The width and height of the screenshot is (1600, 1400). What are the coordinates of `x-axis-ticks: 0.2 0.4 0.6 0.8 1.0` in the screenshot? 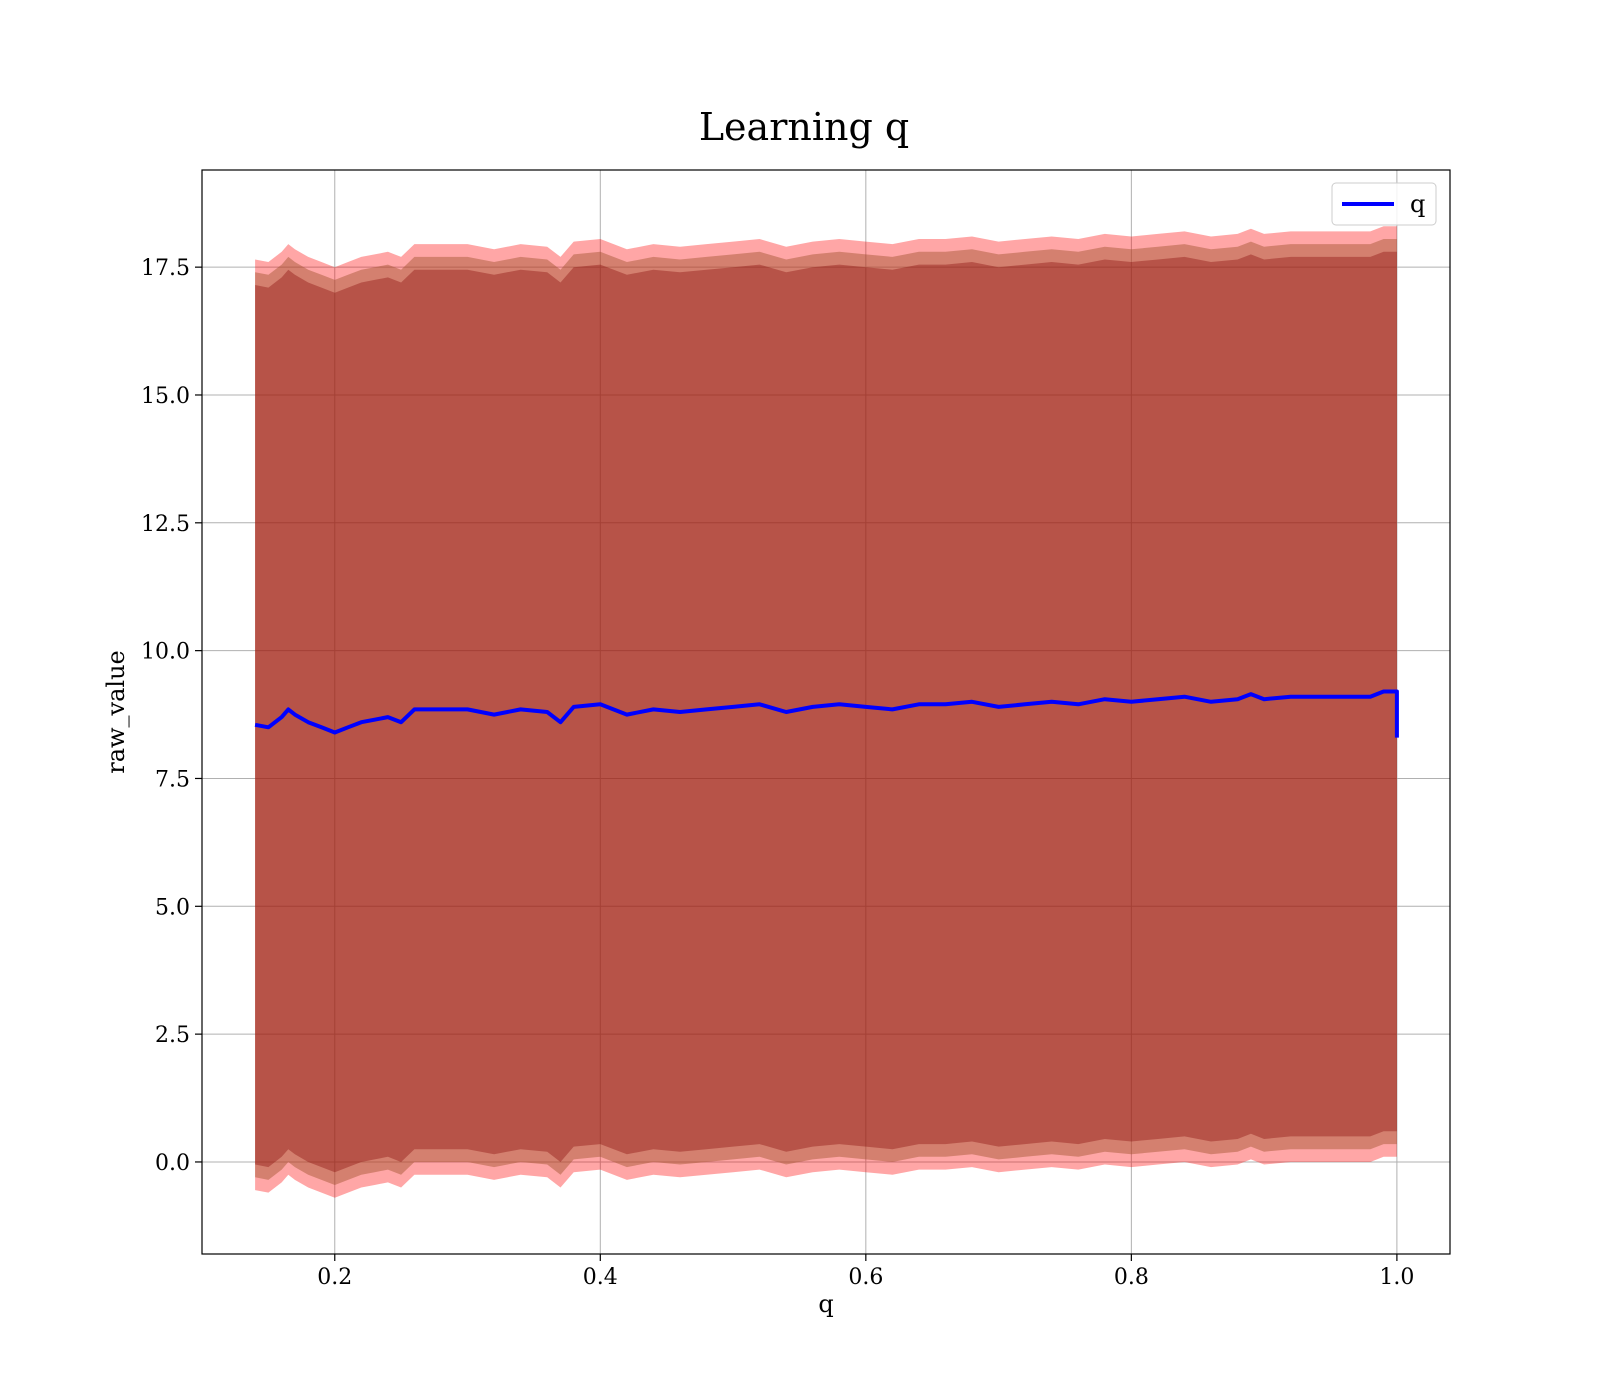 It's located at (865, 1272).